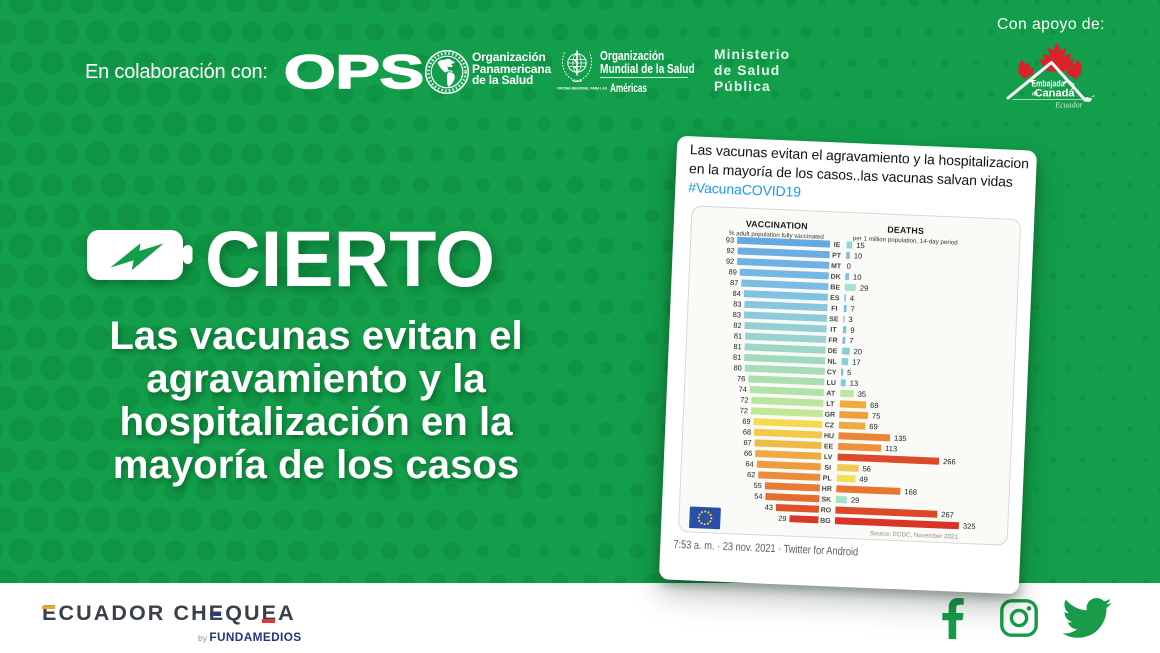 This screenshot has height=653, width=1160. What do you see at coordinates (732, 271) in the screenshot?
I see `svg-text: 89` at bounding box center [732, 271].